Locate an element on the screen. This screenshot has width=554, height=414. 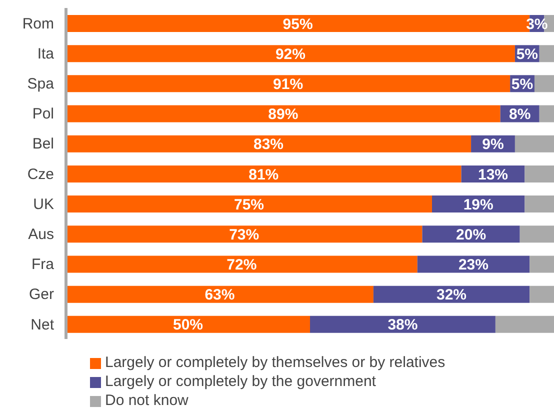
y-tick-label: Spa is located at coordinates (41, 84).